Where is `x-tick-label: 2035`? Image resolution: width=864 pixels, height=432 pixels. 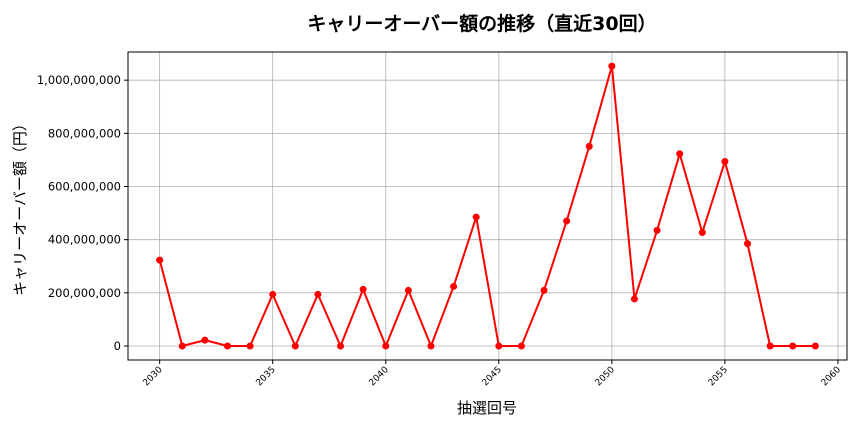
x-tick-label: 2035 is located at coordinates (266, 376).